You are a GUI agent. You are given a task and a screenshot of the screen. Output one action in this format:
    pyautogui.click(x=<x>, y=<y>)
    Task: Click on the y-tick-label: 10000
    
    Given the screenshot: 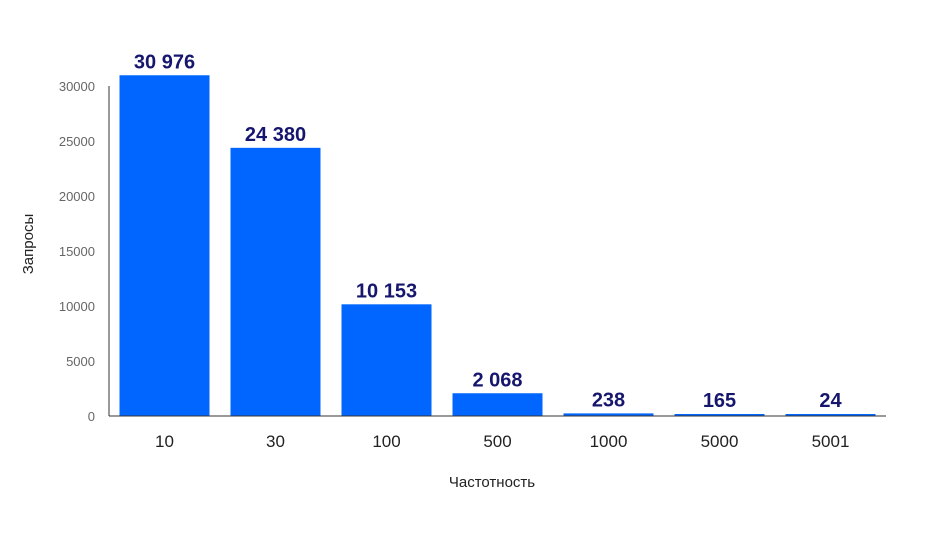 What is the action you would take?
    pyautogui.click(x=77, y=306)
    